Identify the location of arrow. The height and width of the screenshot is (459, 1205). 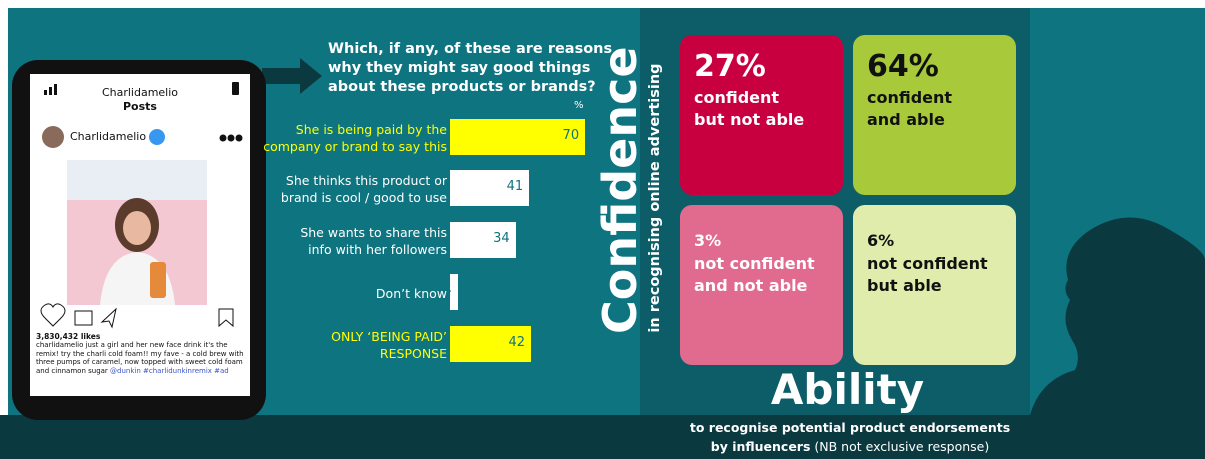
(292, 76).